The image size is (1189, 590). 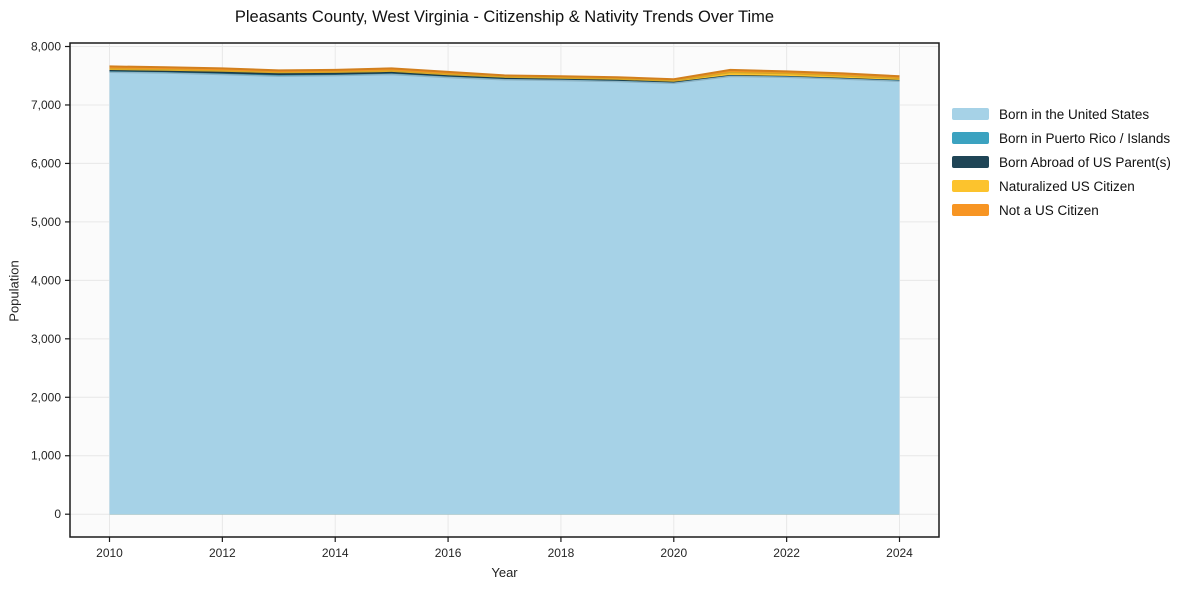 What do you see at coordinates (46, 339) in the screenshot?
I see `y-tick-label: 3,000` at bounding box center [46, 339].